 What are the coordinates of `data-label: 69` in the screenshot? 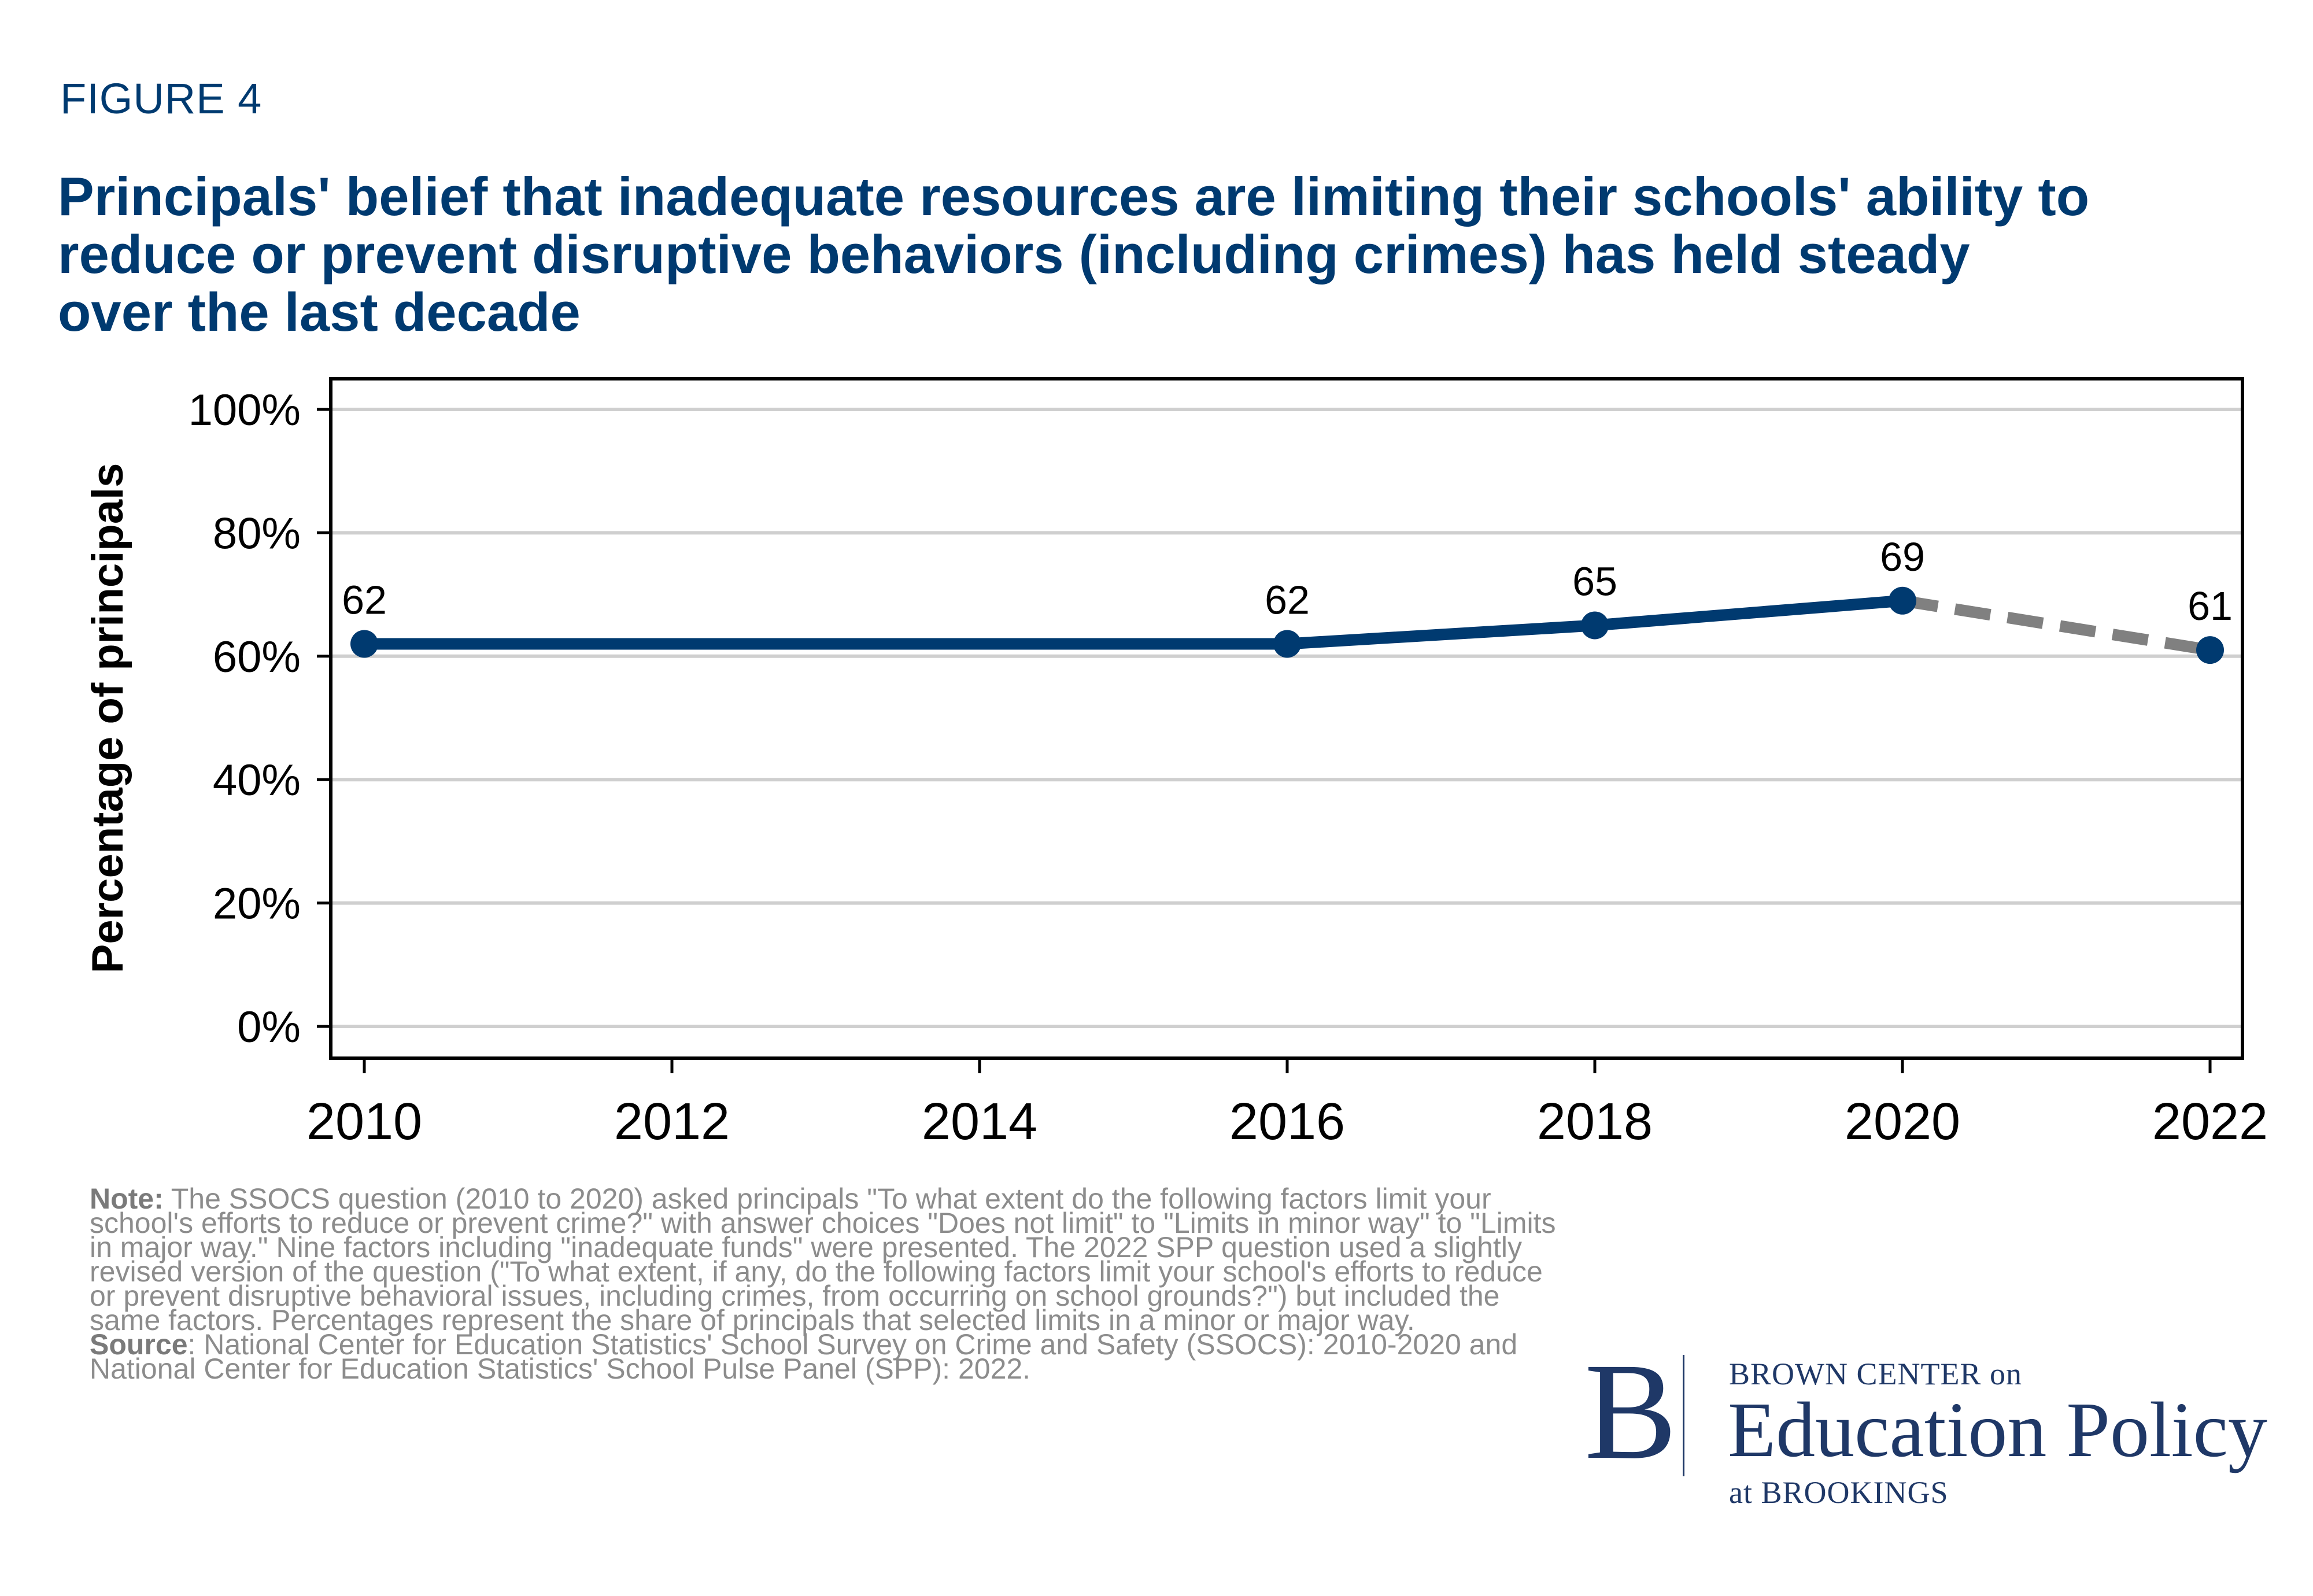 It's located at (1903, 556).